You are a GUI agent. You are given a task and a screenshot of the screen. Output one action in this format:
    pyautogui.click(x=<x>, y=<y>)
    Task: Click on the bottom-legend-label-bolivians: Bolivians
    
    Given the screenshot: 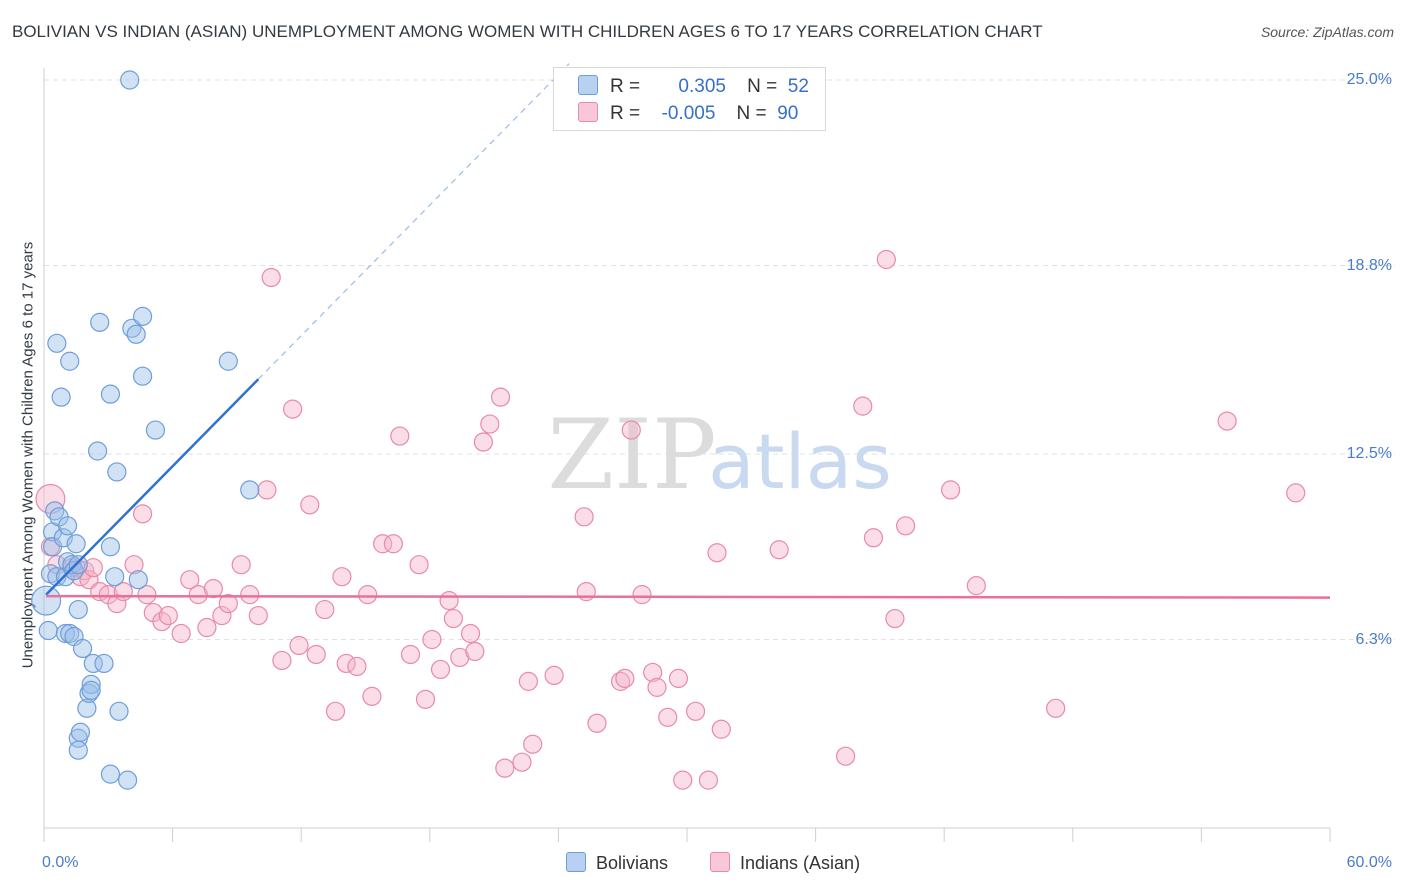 What is the action you would take?
    pyautogui.click(x=632, y=863)
    